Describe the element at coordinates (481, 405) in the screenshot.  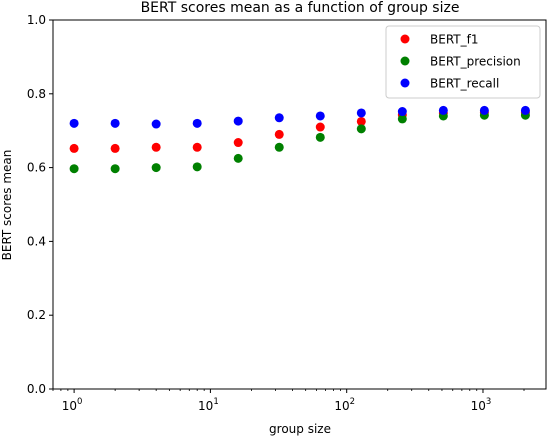
I see `x-tick-label: 10³` at that location.